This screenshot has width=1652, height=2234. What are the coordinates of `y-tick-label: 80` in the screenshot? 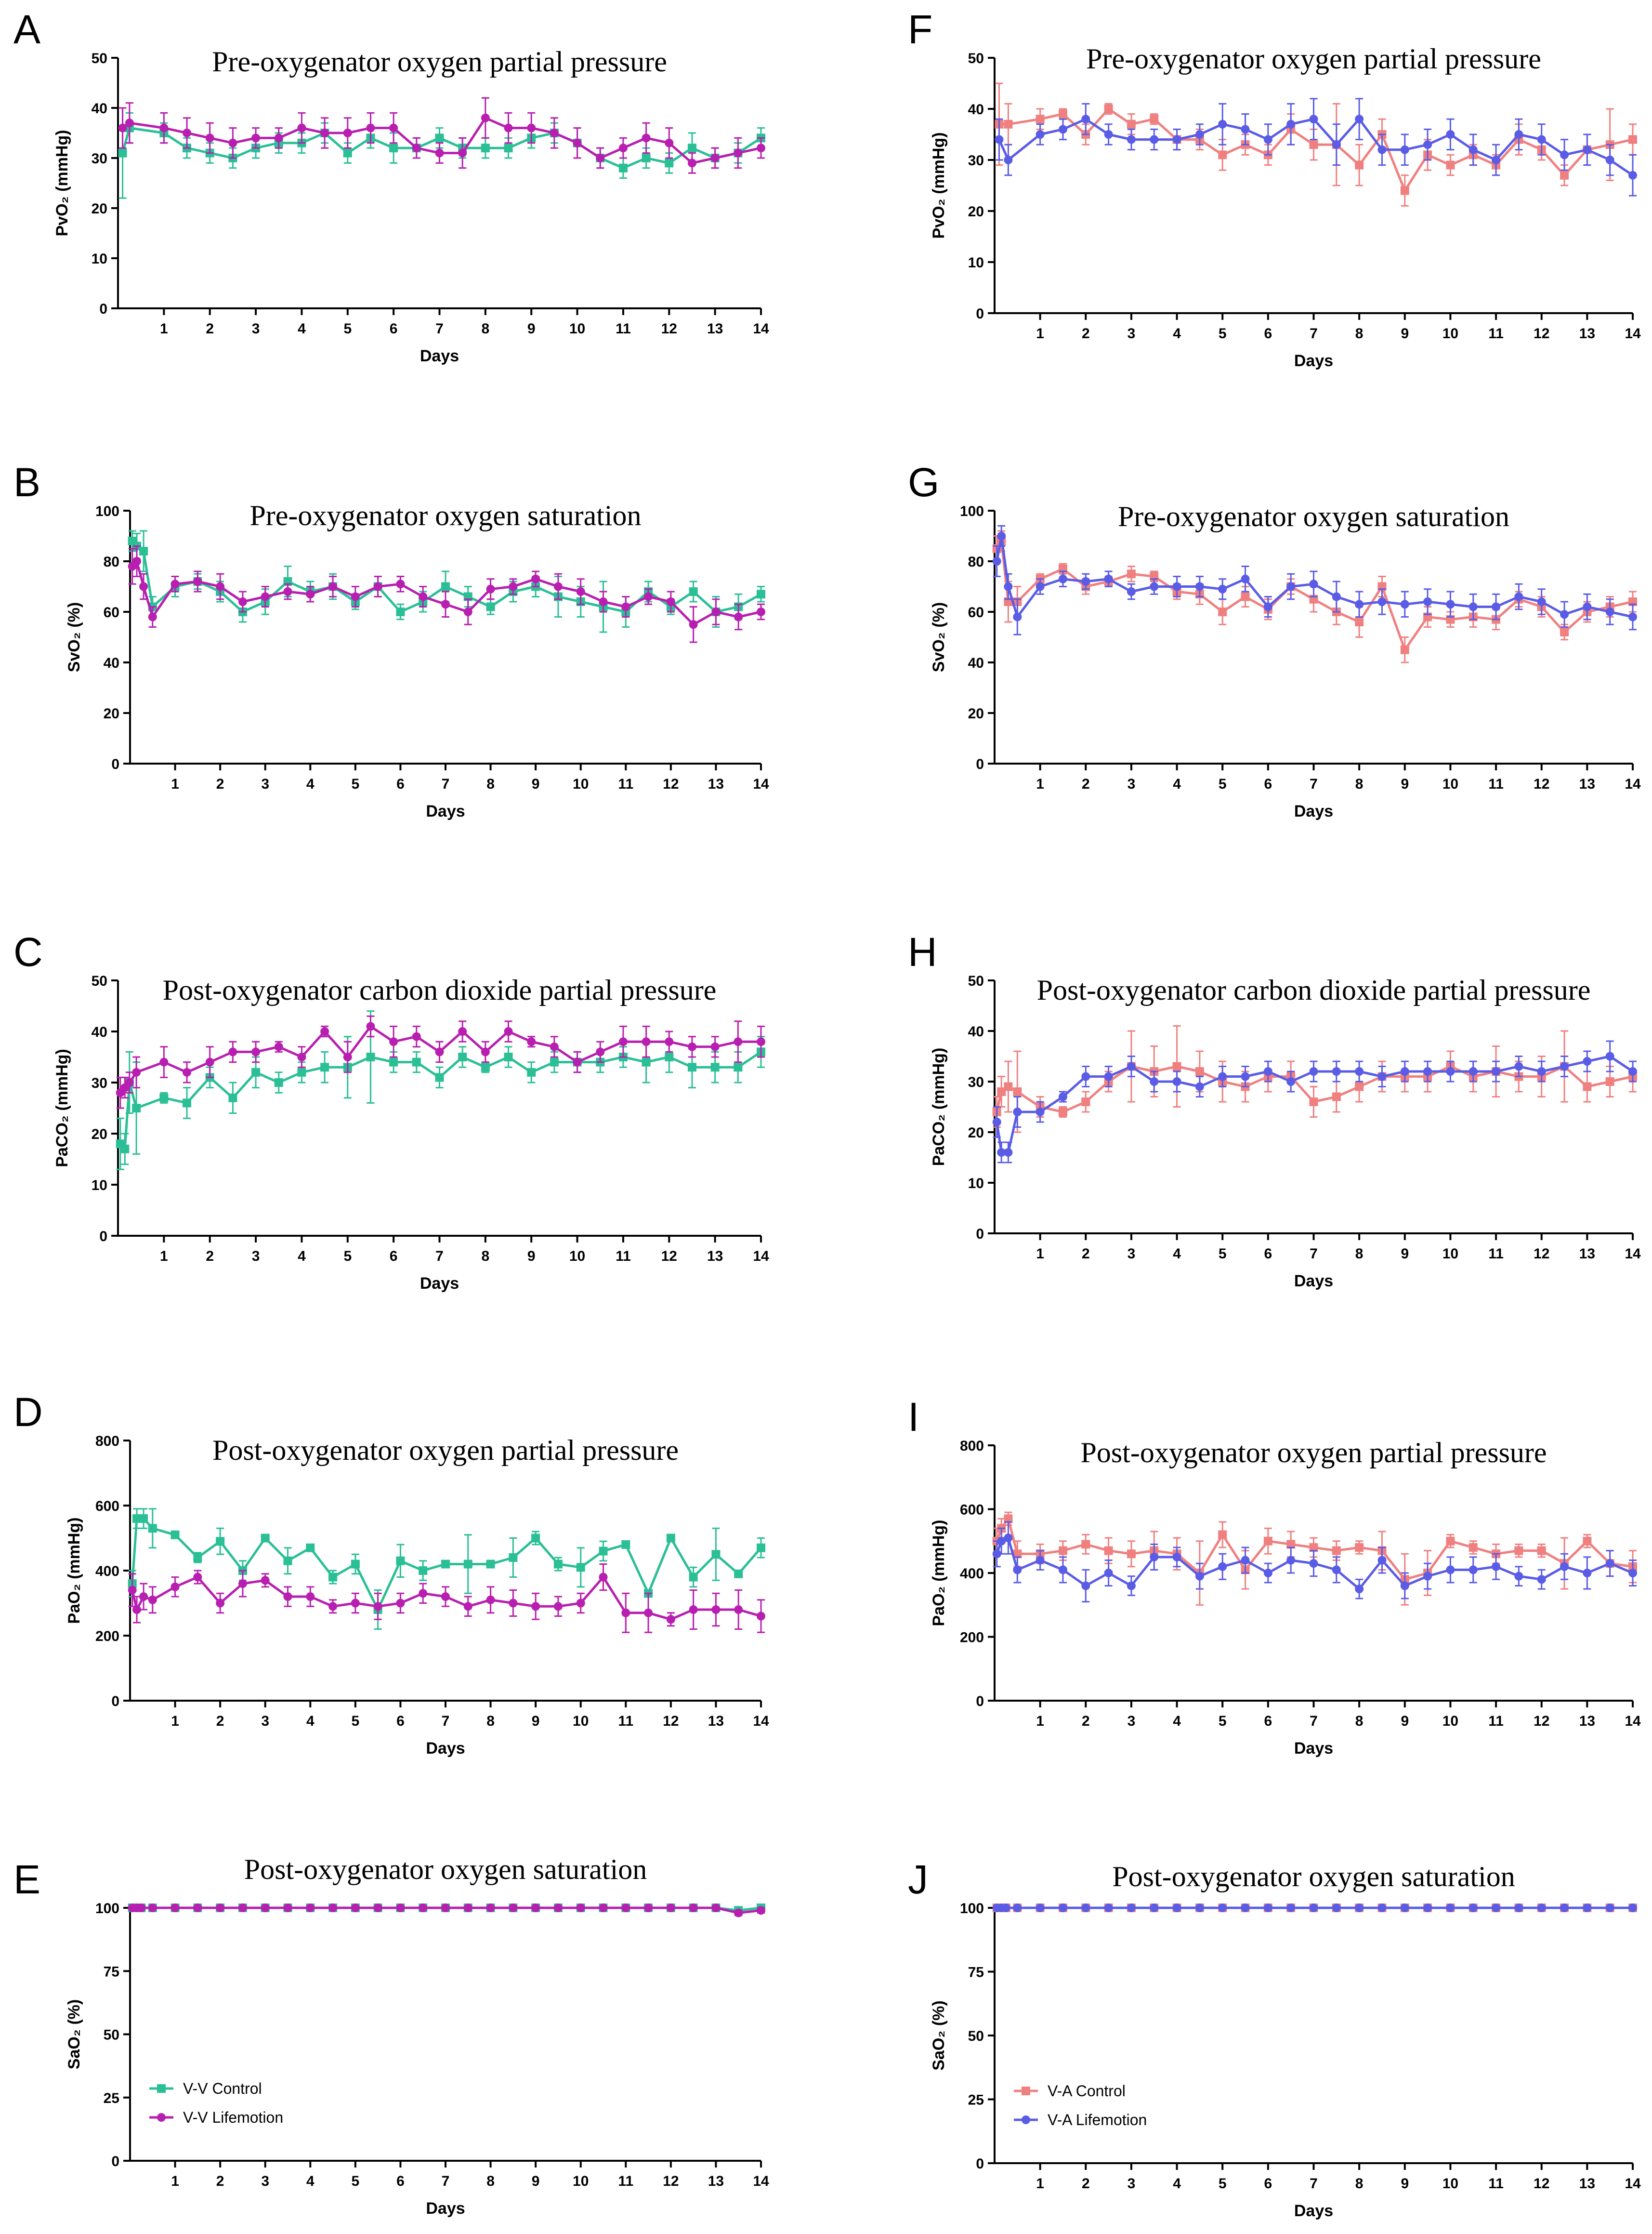 It's located at (976, 562).